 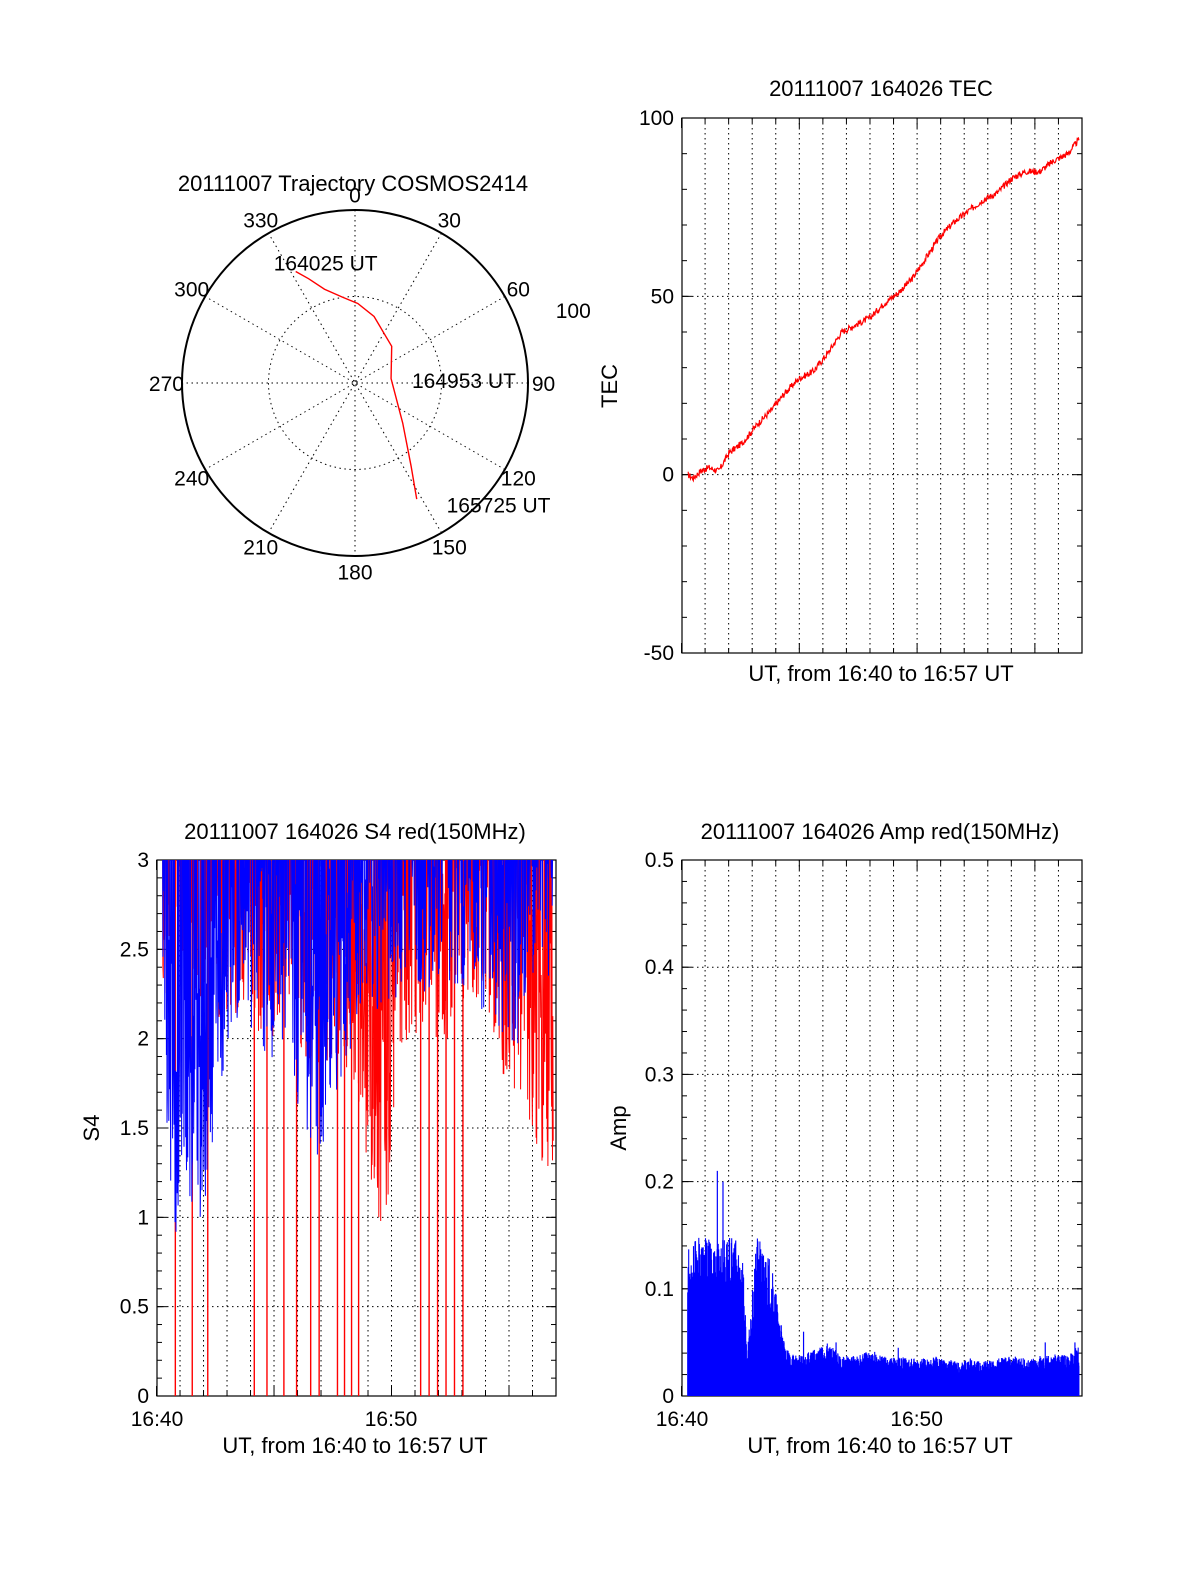 I want to click on s4-x-axis-label: UT, from 16:40 to 16:57 UT, so click(x=354, y=1445).